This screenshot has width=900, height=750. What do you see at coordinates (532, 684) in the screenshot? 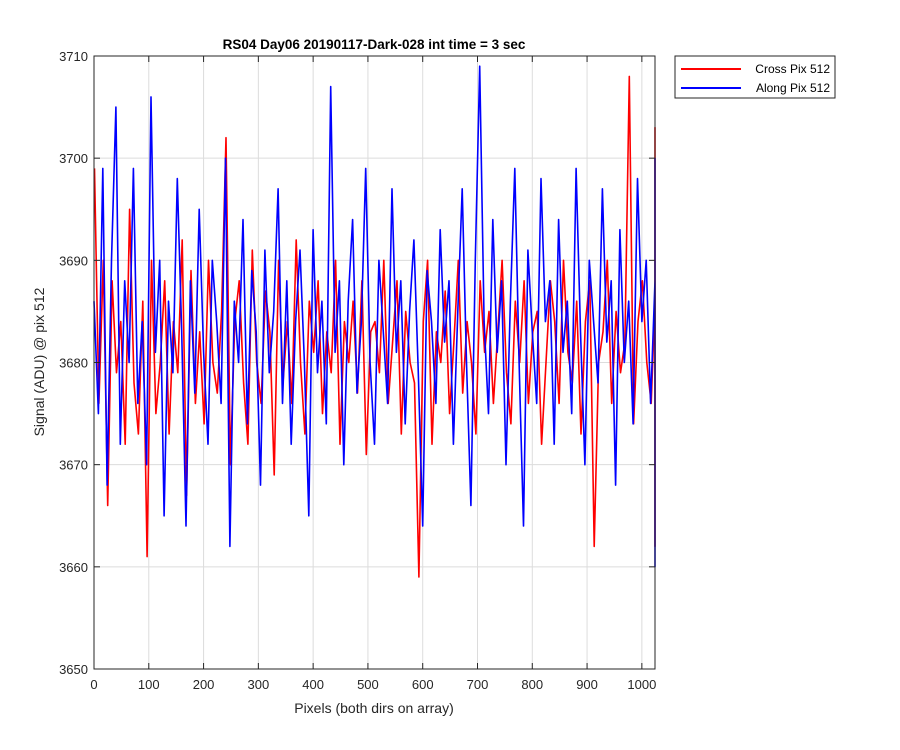
I see `x-tick-label: 800` at bounding box center [532, 684].